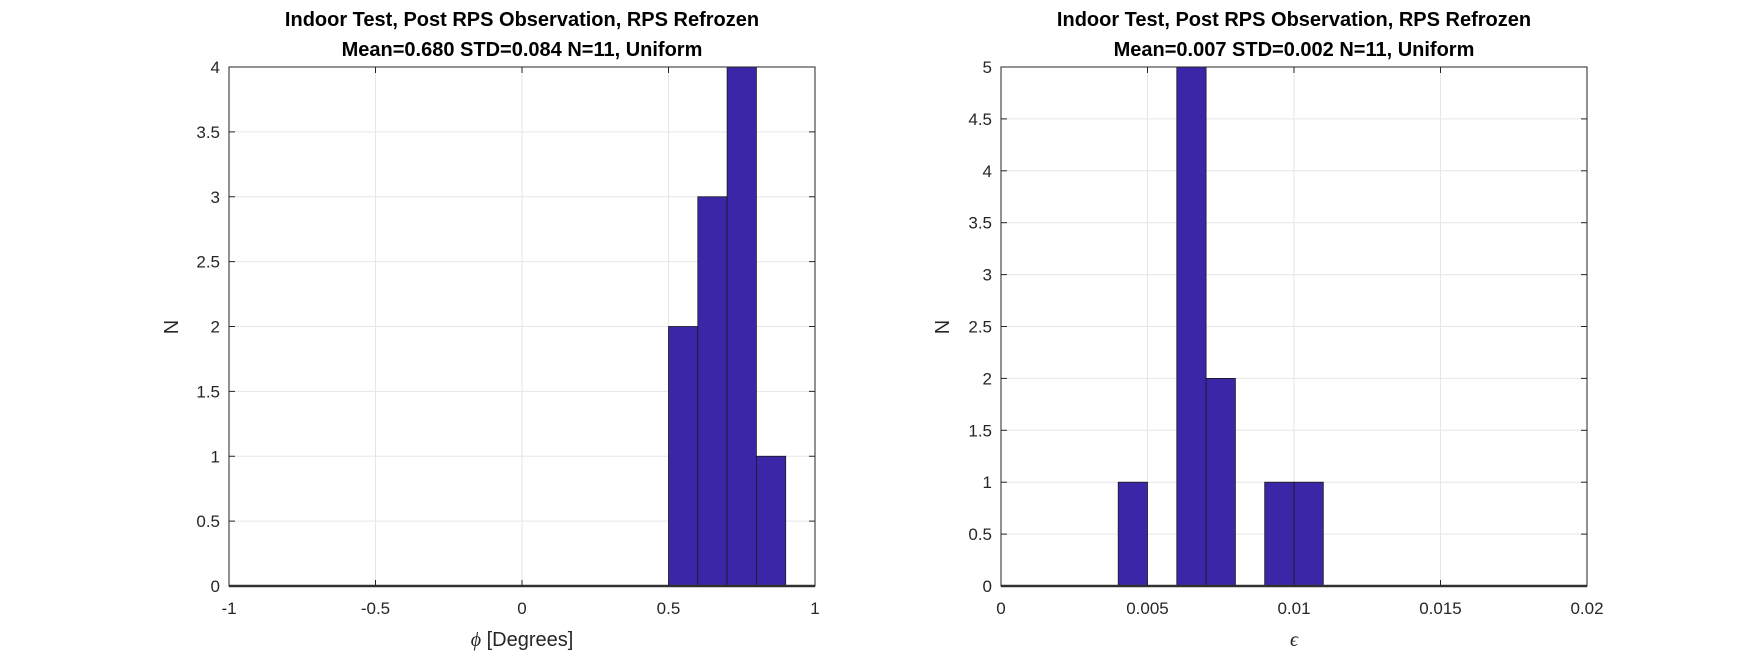 The height and width of the screenshot is (656, 1750). I want to click on x-tick-label: 0.015, so click(1440, 608).